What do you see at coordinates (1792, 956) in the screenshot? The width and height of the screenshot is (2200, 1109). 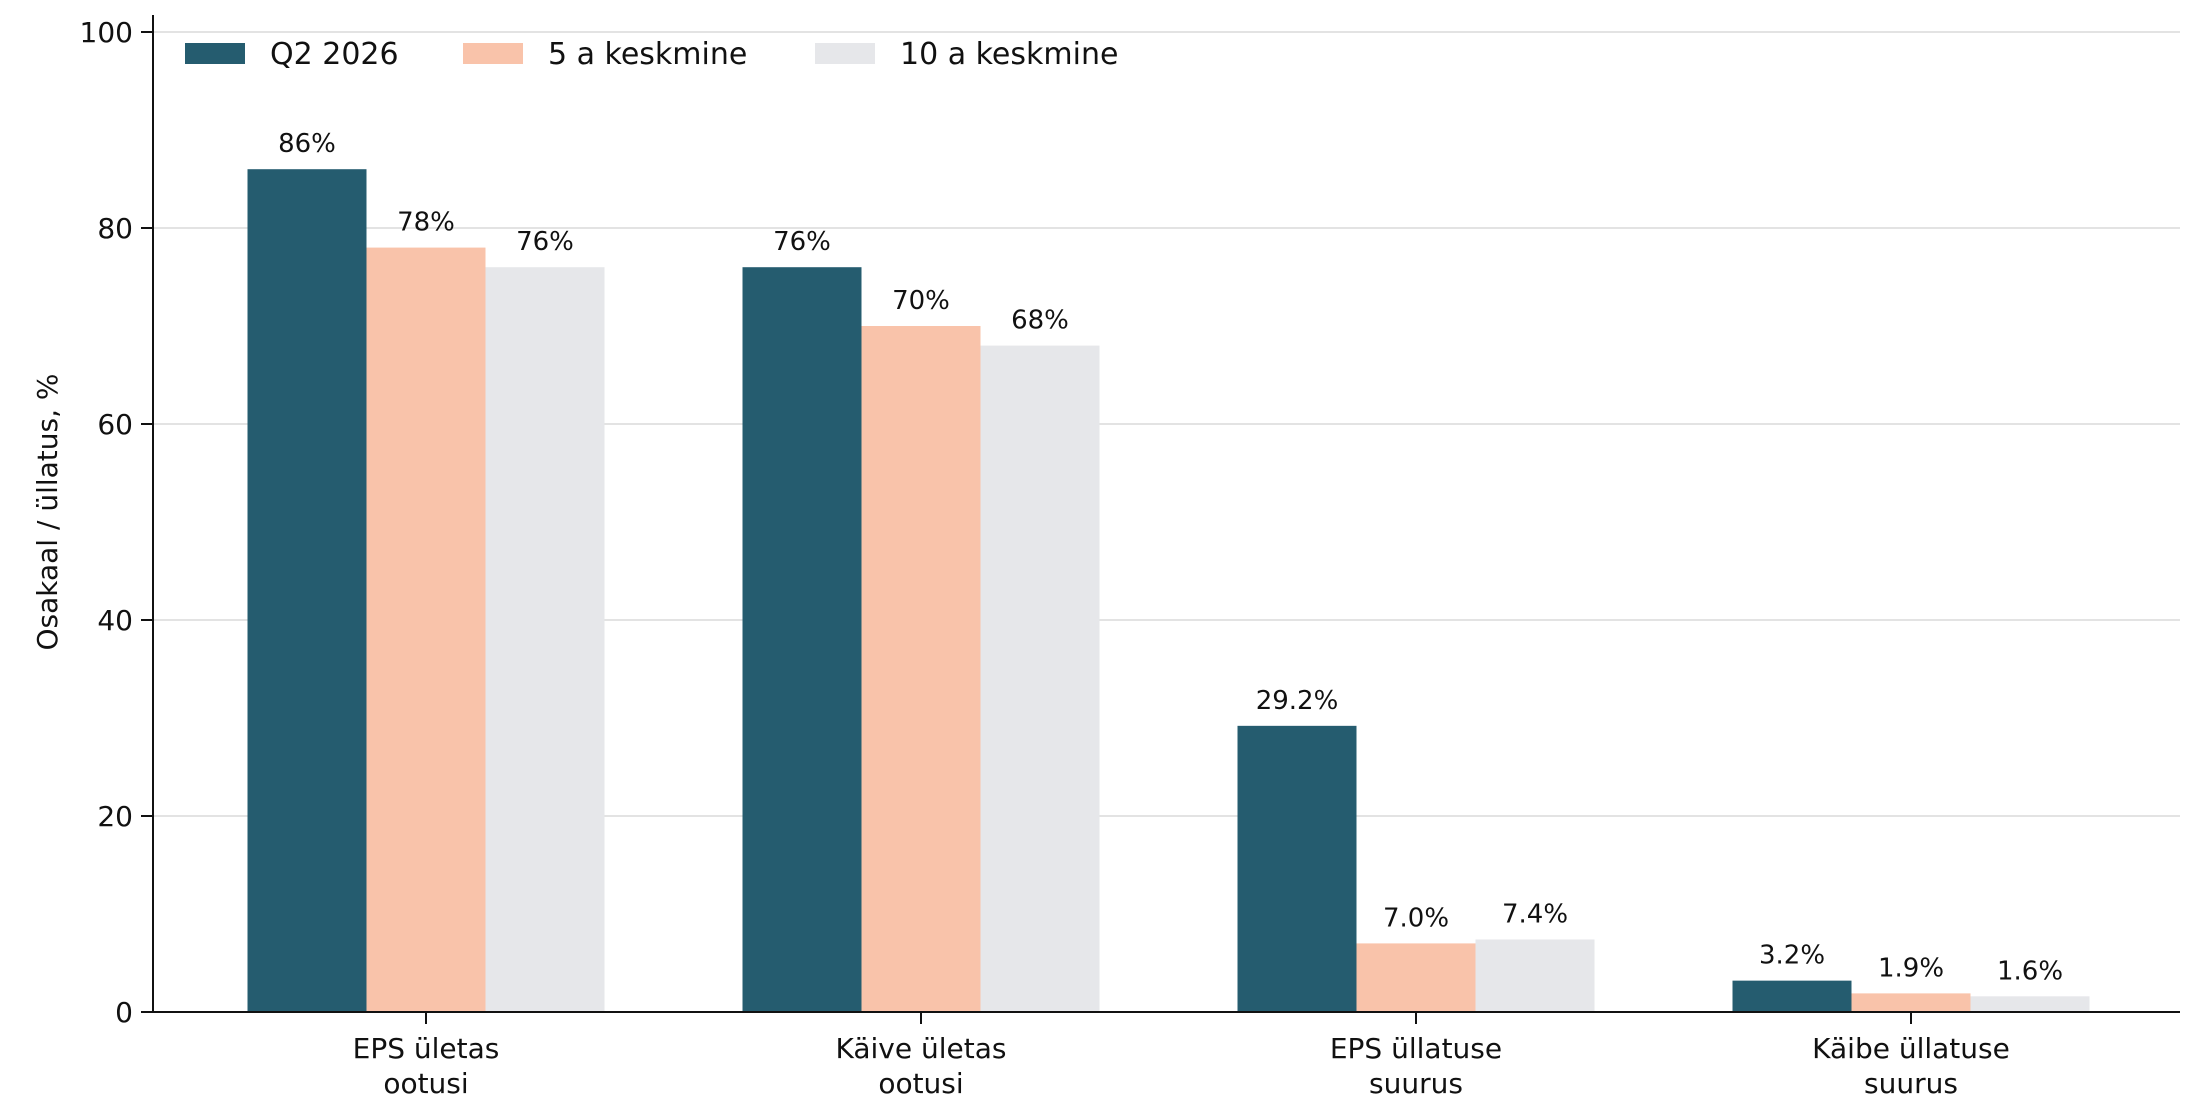 I see `data-label: 3.2%` at bounding box center [1792, 956].